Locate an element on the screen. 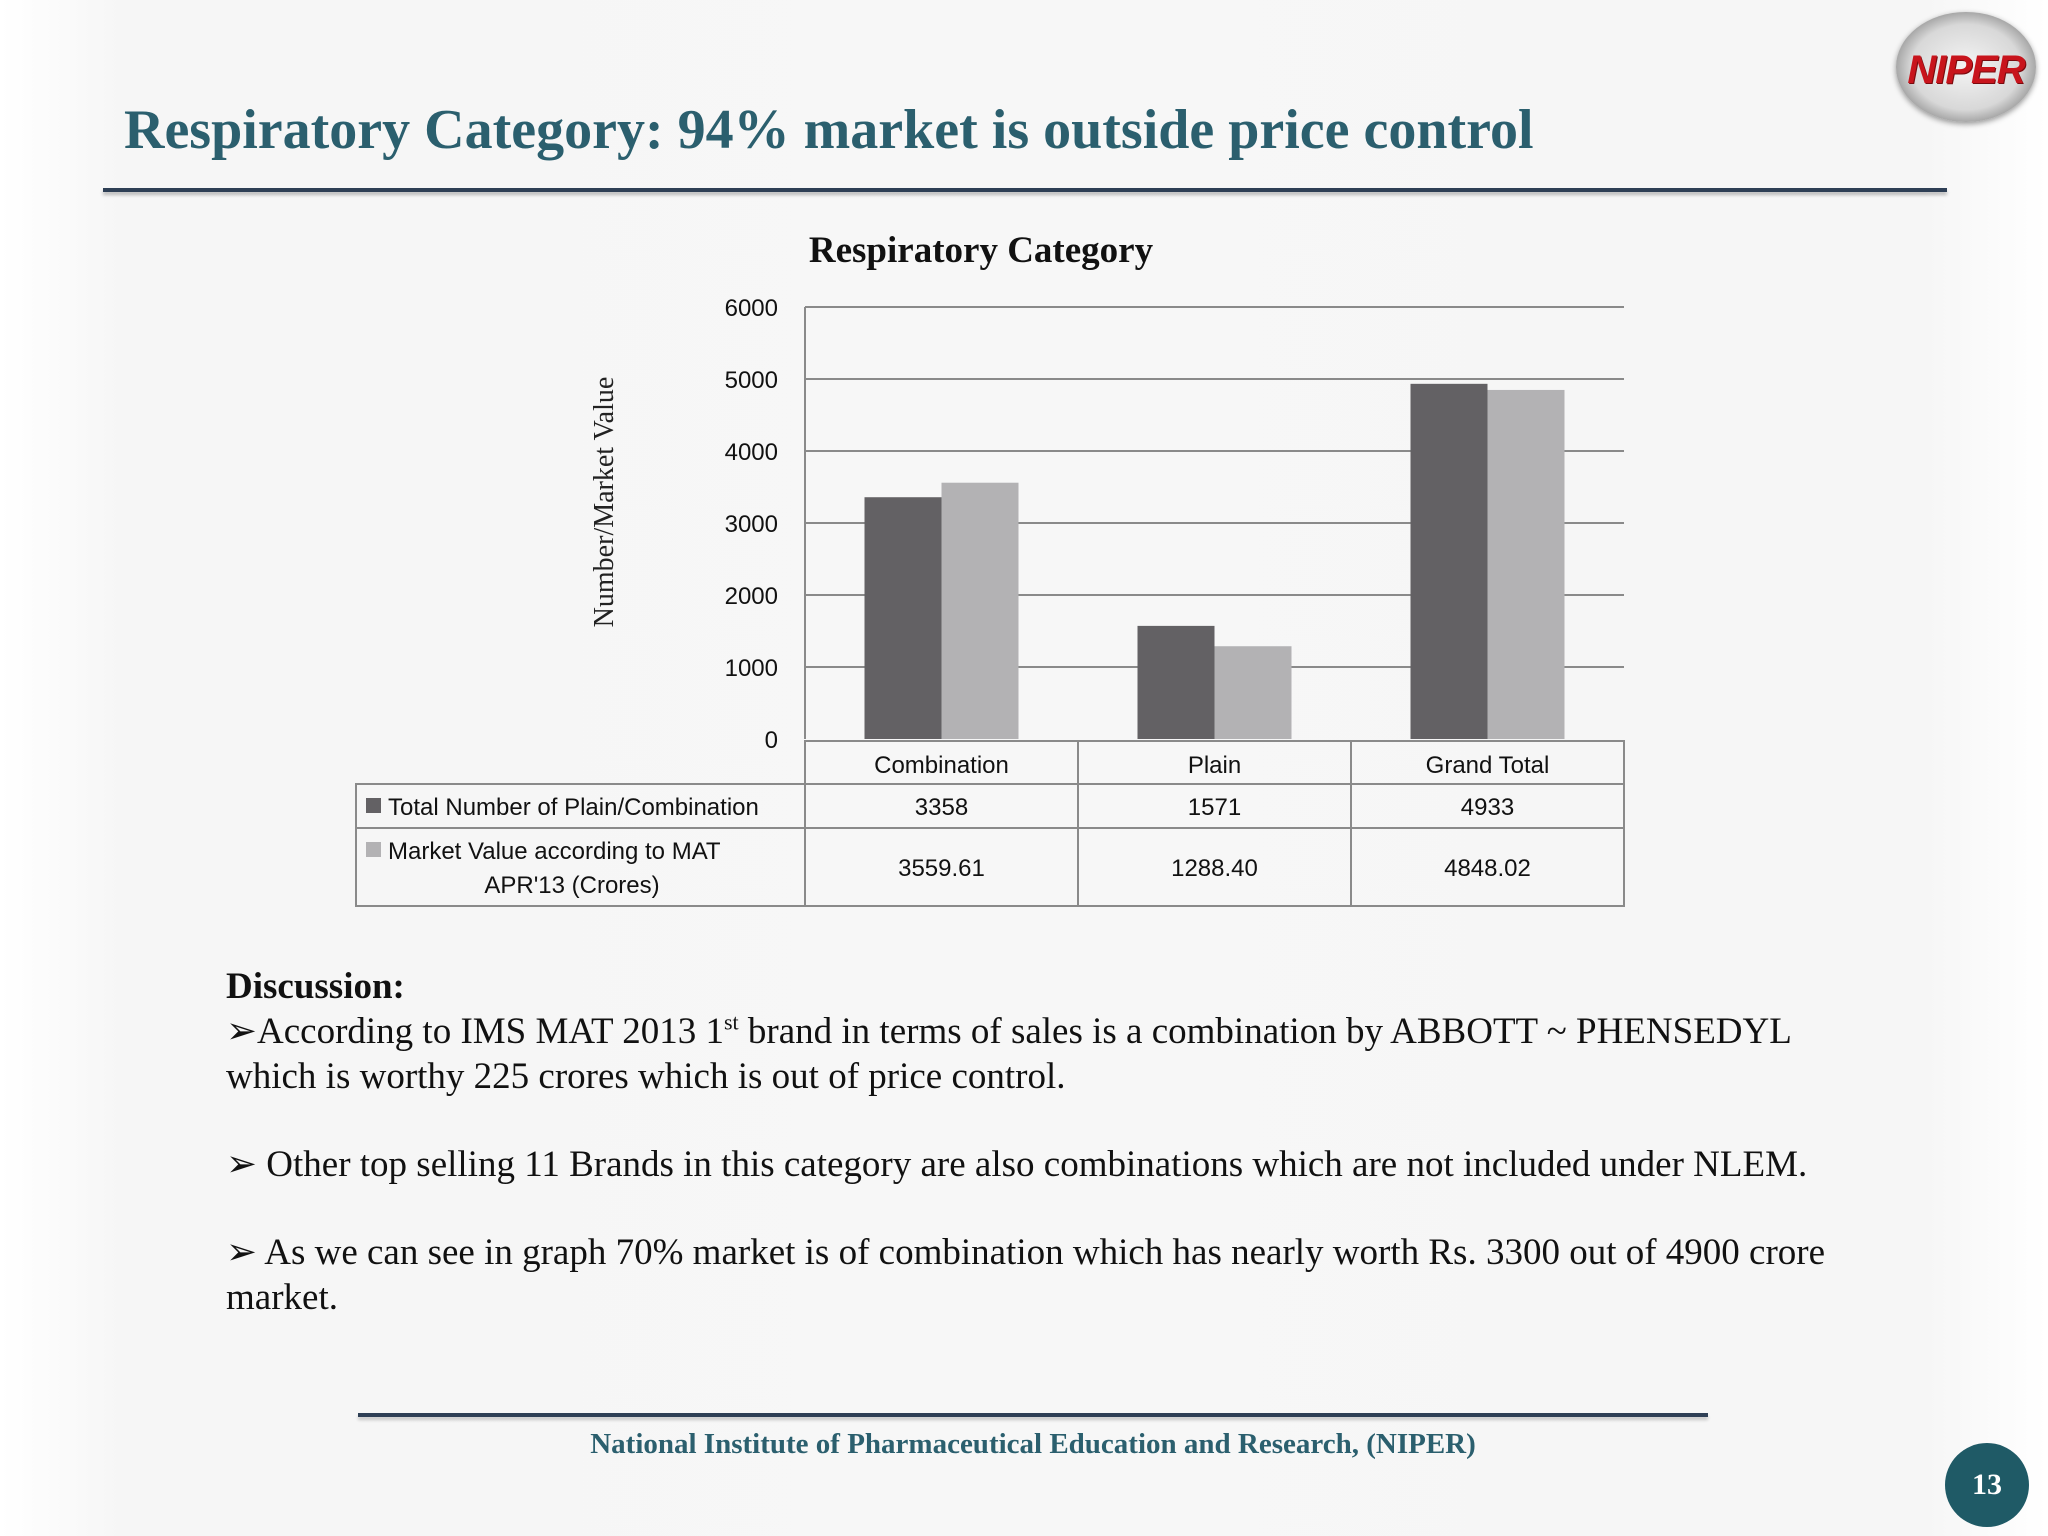  y-tick-label: 6000 is located at coordinates (751, 308).